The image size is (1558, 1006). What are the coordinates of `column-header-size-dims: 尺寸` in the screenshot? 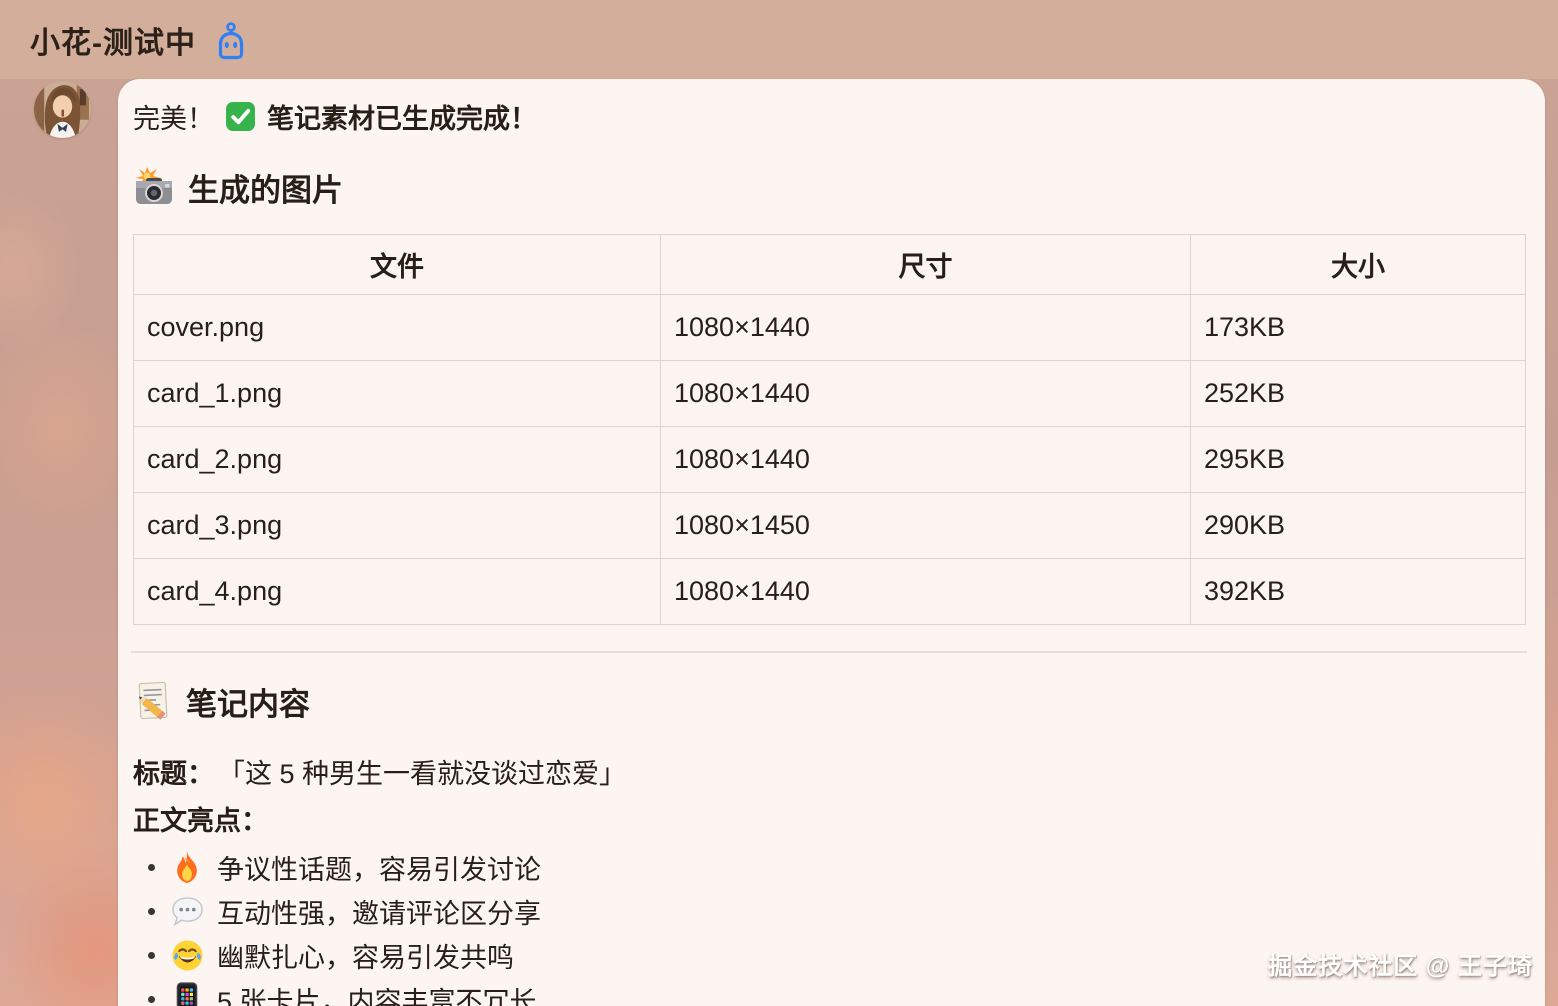 It's located at (925, 264).